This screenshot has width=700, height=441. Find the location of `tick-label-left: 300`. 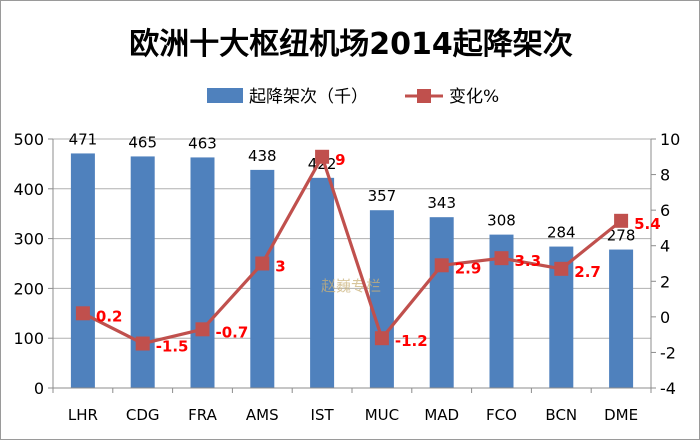

tick-label-left: 300 is located at coordinates (28, 239).